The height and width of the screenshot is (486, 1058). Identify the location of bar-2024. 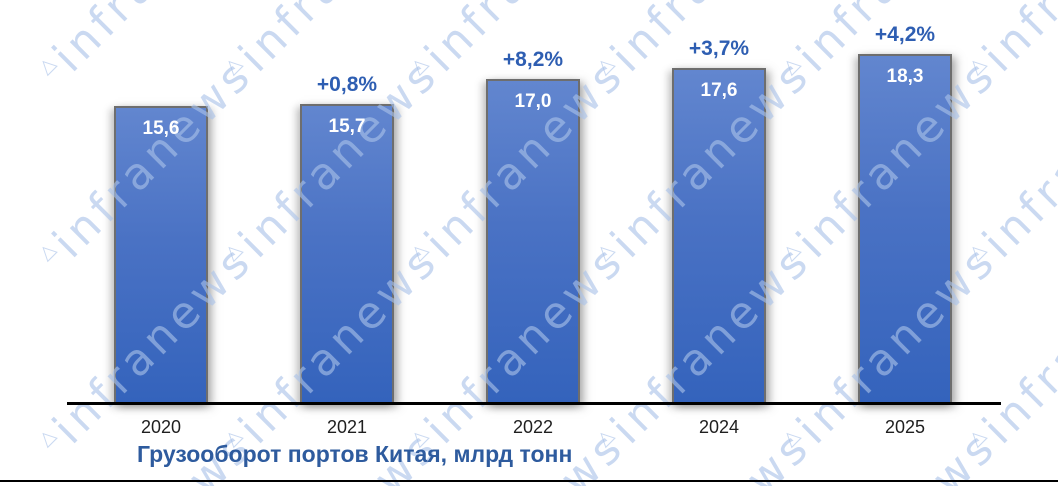
(719, 236).